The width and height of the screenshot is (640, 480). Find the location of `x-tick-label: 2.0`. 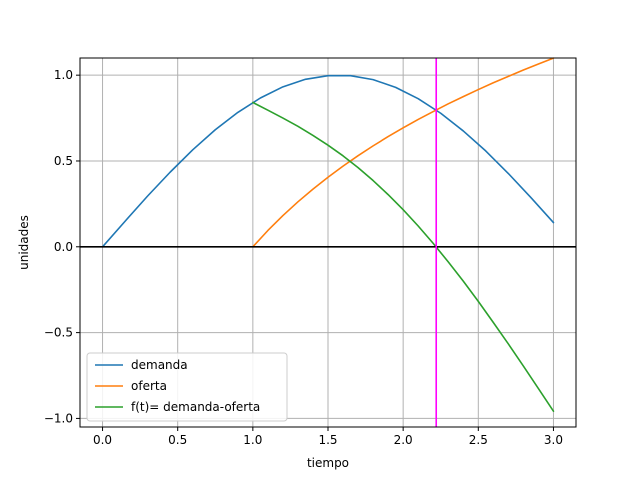

x-tick-label: 2.0 is located at coordinates (403, 440).